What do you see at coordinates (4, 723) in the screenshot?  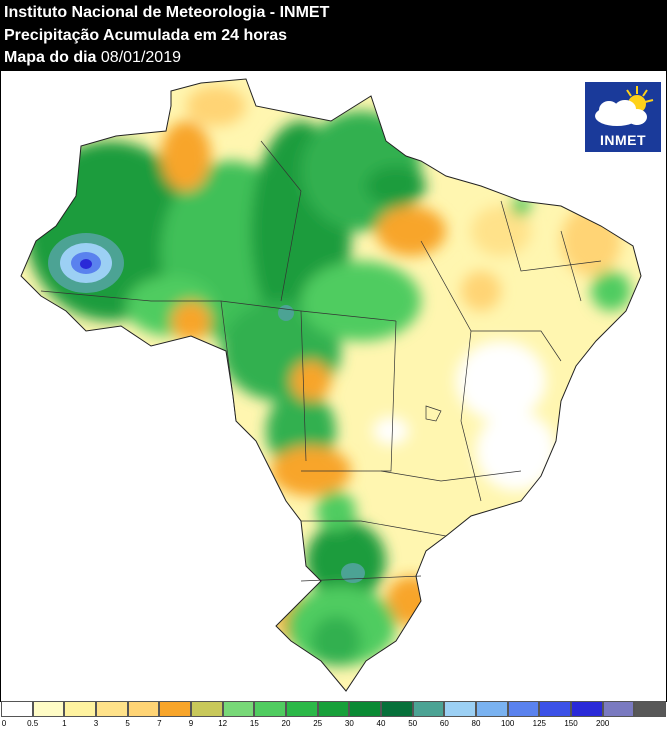 I see `legend-tick-label: 0` at bounding box center [4, 723].